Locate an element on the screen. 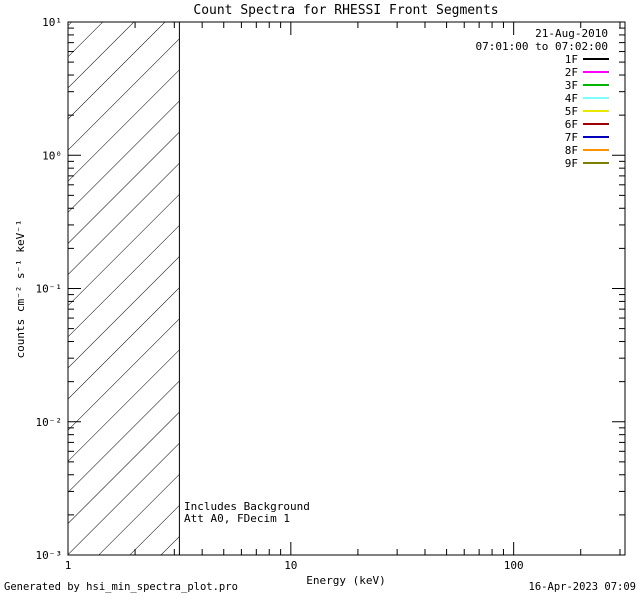 The width and height of the screenshot is (640, 600). y-tick-label: 10⁻² is located at coordinates (49, 422).